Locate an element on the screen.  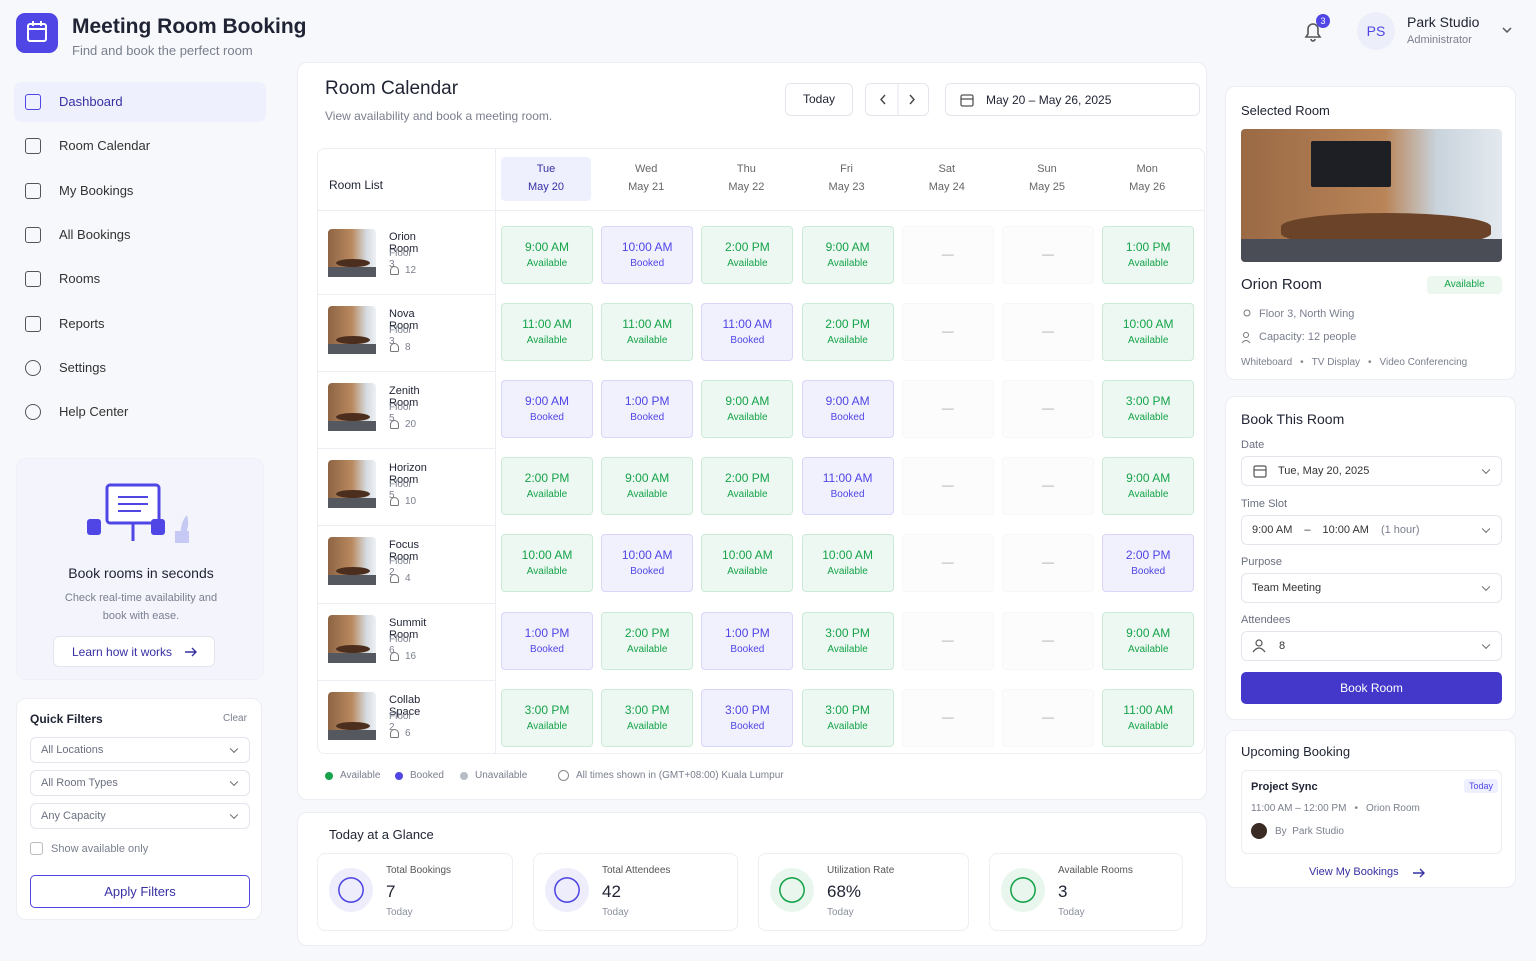
nav-label: Settings is located at coordinates (82, 367).